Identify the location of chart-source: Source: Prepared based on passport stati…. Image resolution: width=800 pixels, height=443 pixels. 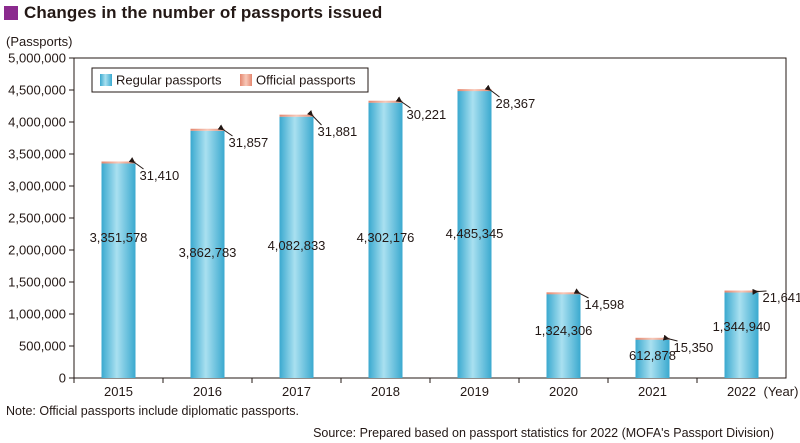
(543, 433).